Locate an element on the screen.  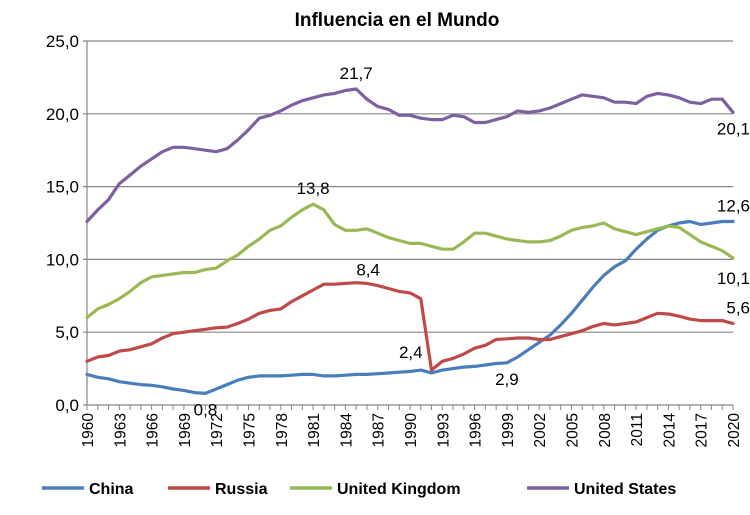
x-tick-label: 1966 is located at coordinates (153, 430).